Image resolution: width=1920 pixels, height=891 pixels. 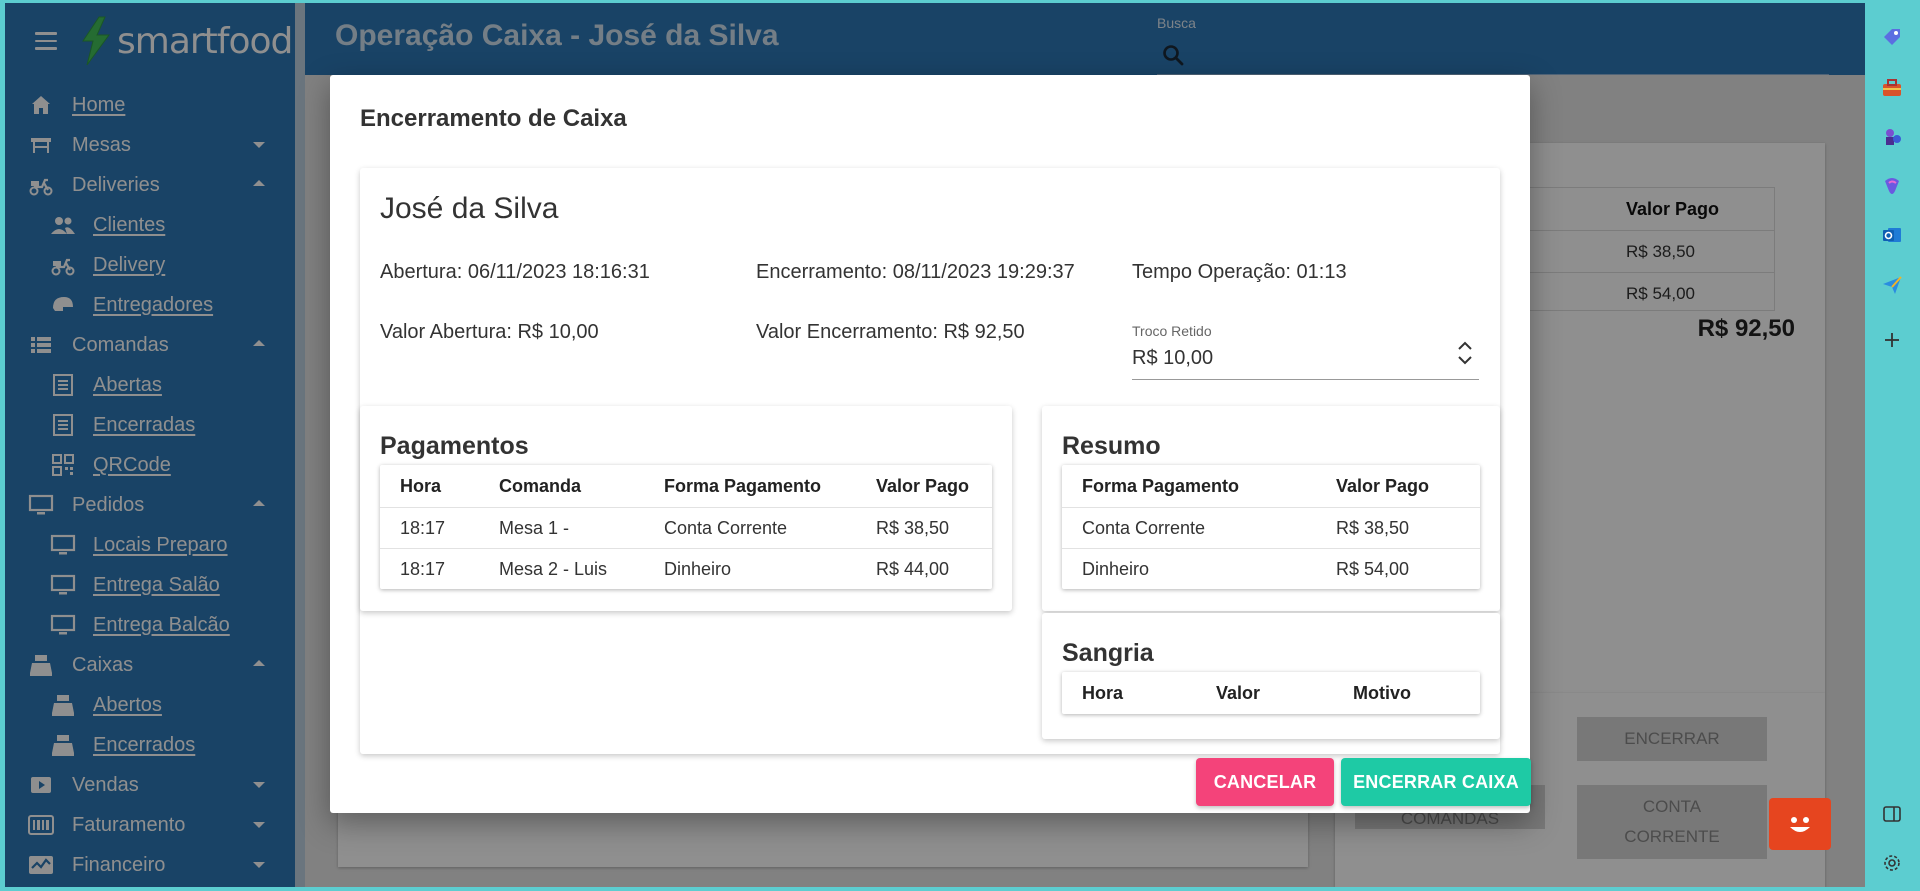 I want to click on sidebar-item-label: Vendas, so click(x=105, y=784).